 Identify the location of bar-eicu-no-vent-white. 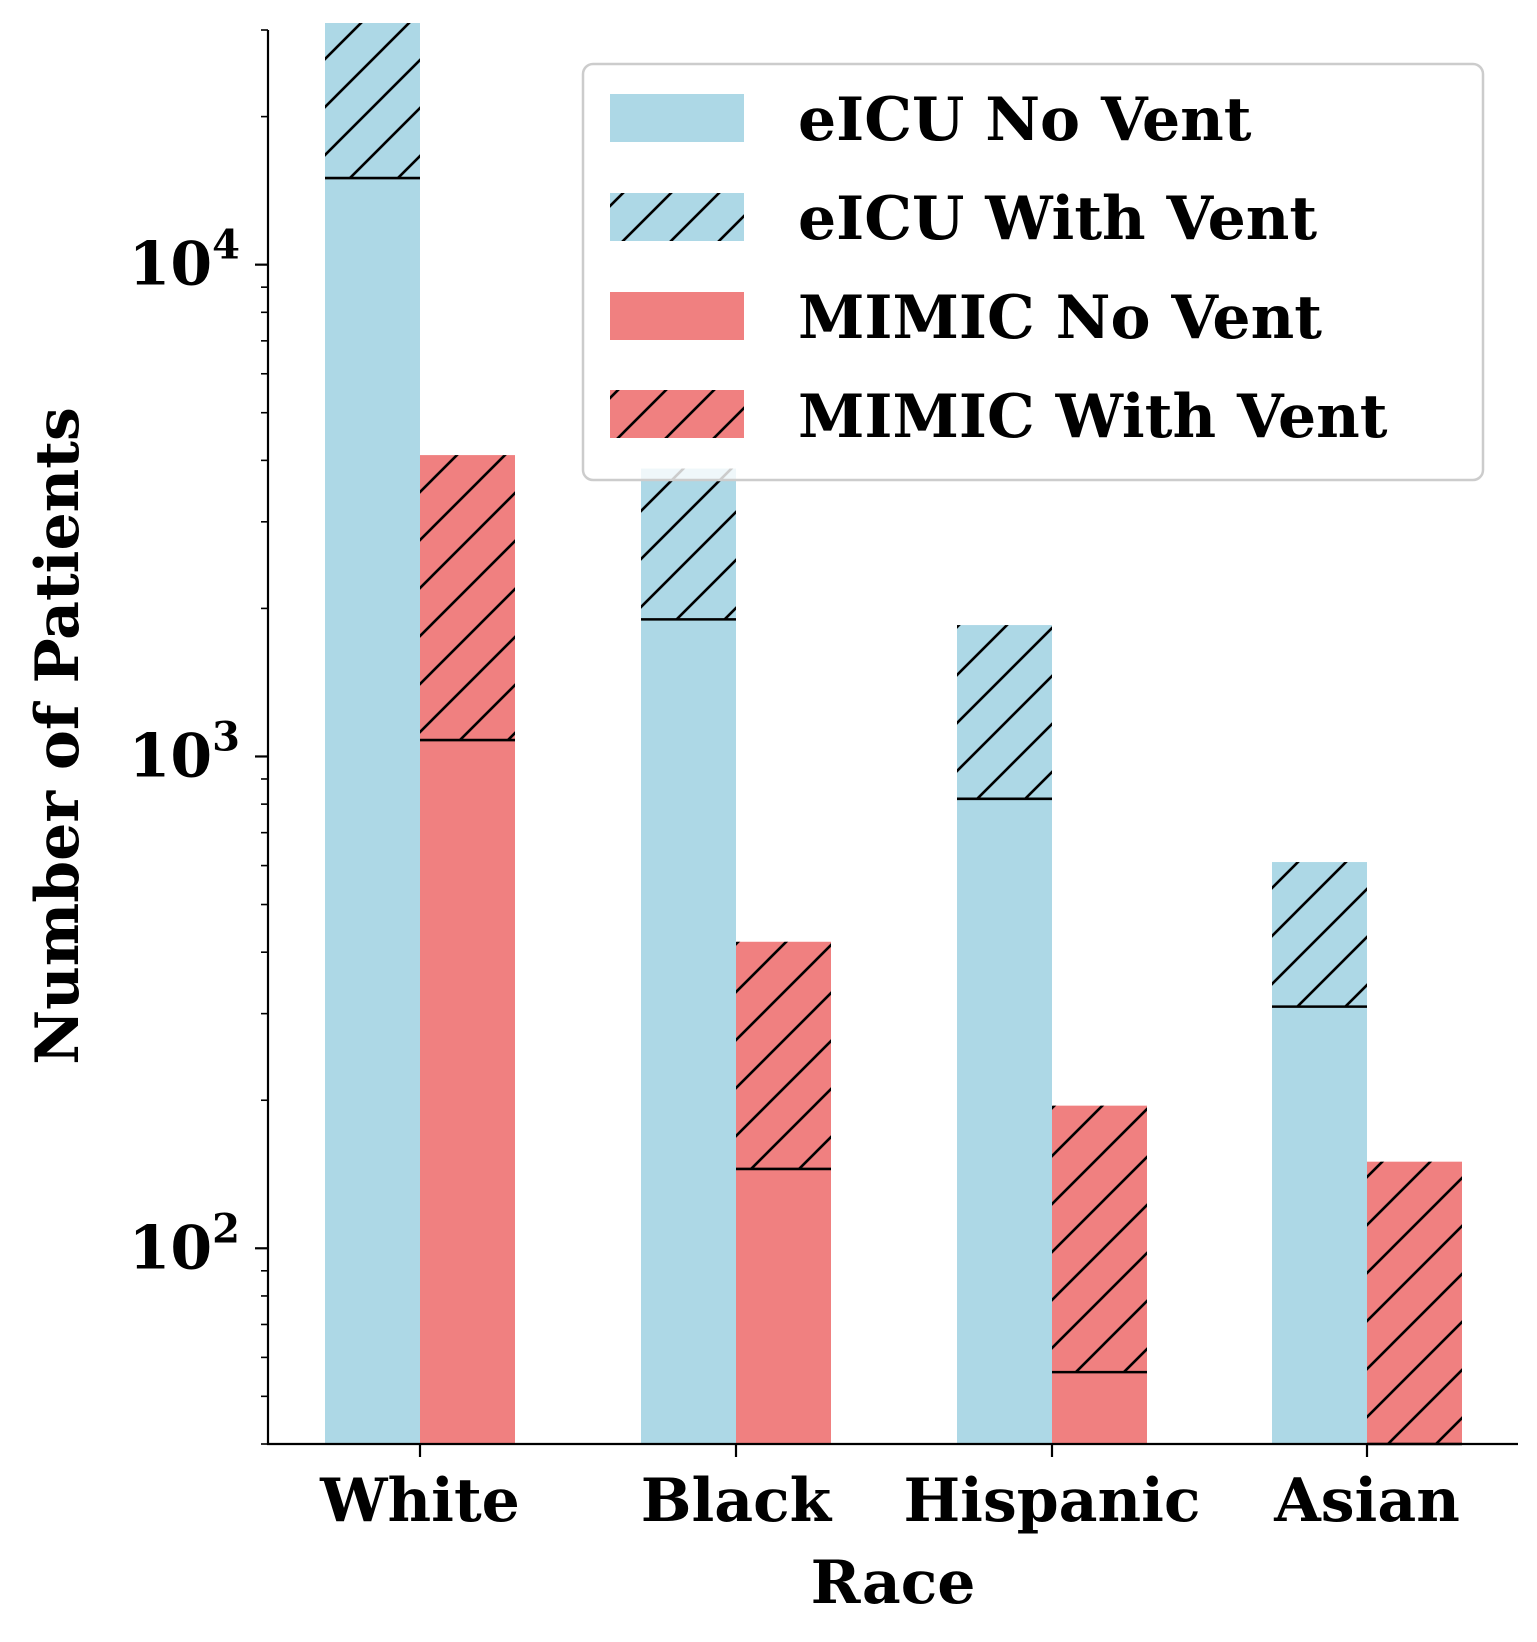
(372, 811).